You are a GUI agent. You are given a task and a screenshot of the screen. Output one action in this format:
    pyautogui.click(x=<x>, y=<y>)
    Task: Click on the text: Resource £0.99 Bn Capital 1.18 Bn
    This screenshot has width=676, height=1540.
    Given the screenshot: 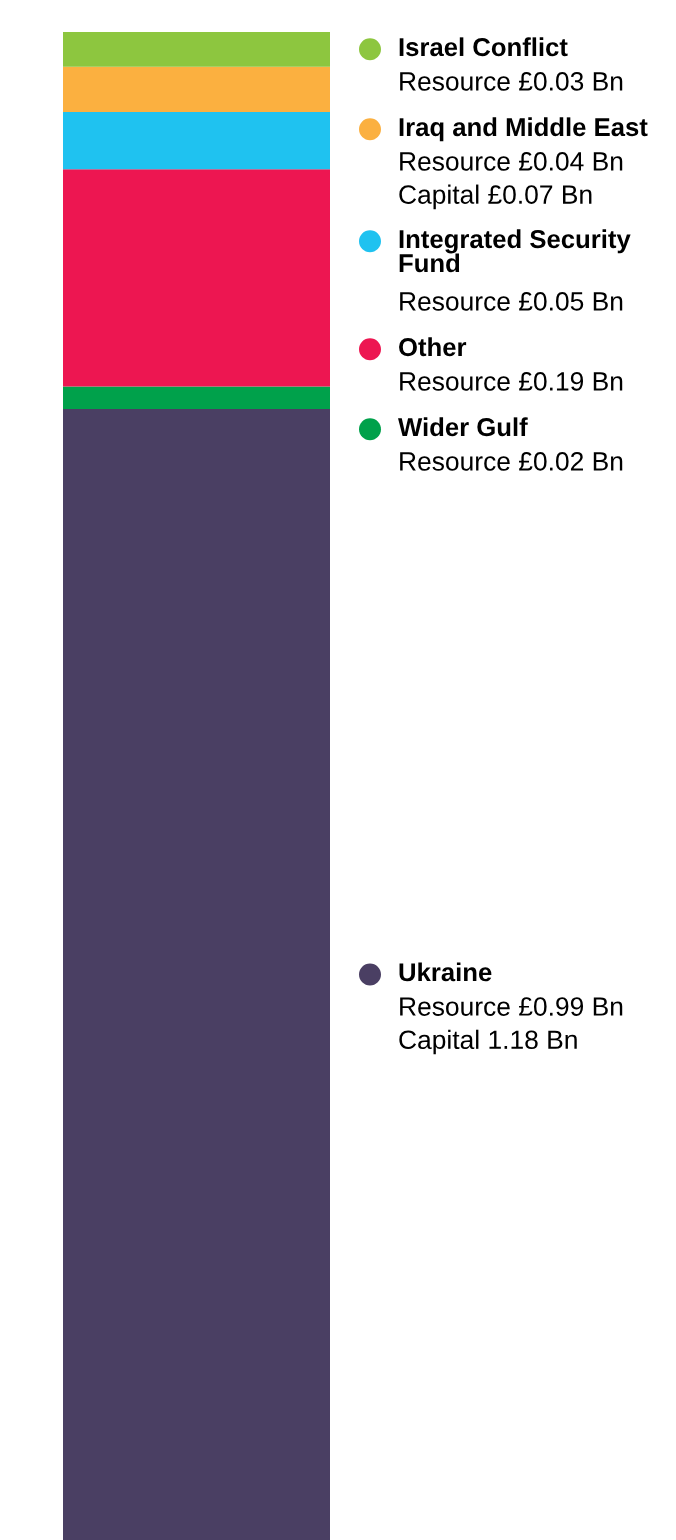 What is the action you would take?
    pyautogui.click(x=511, y=1026)
    